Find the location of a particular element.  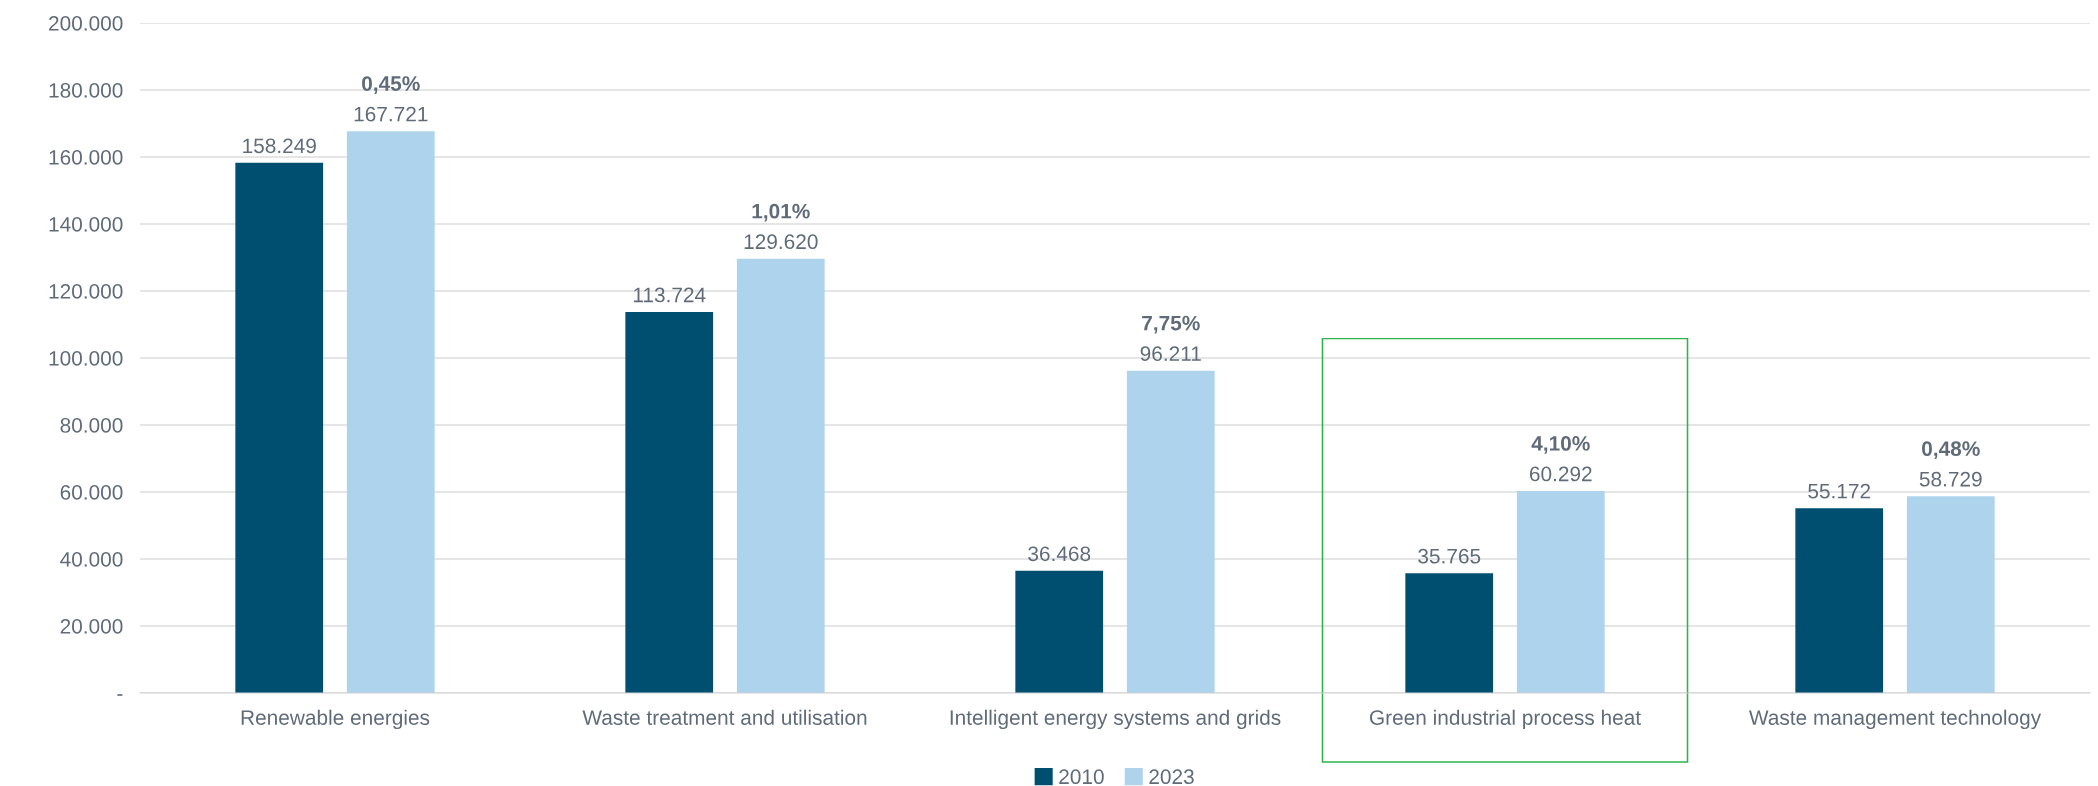

x-tick-label: Waste treatment and utilisation is located at coordinates (724, 717).